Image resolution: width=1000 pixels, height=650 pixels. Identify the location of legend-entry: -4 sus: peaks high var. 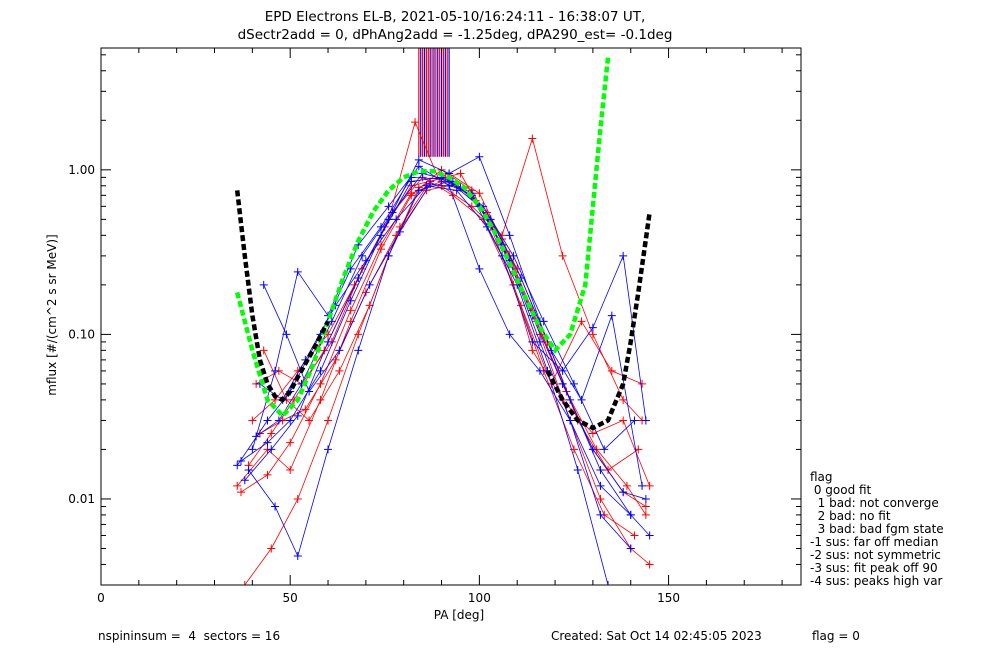
(876, 581).